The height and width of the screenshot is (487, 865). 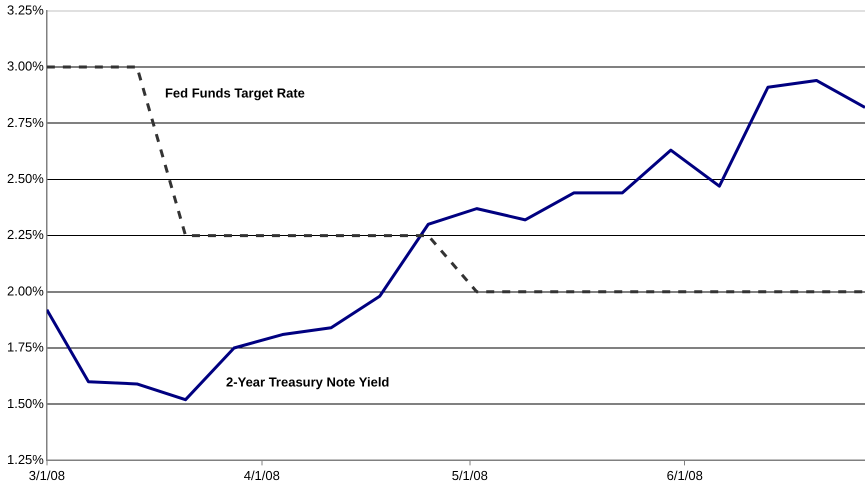 What do you see at coordinates (684, 475) in the screenshot?
I see `x-tick-label: 6/1/08` at bounding box center [684, 475].